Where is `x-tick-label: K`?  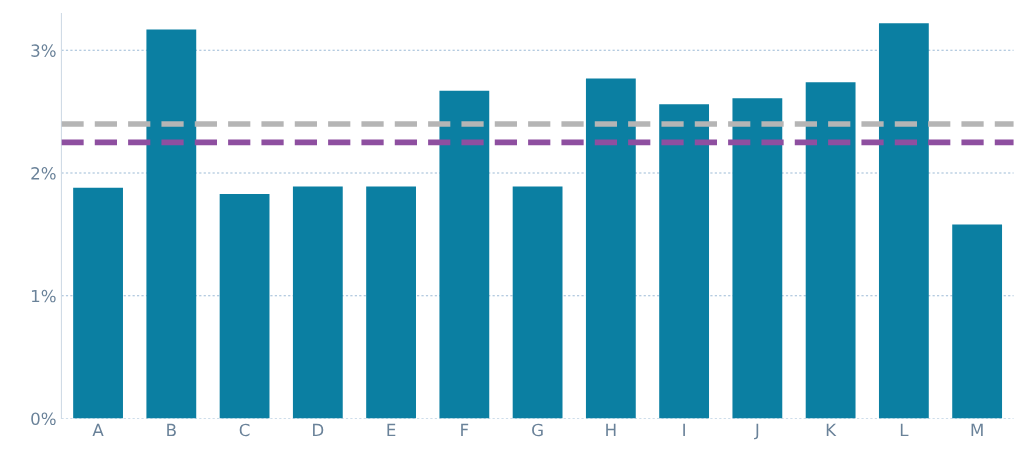
x-tick-label: K is located at coordinates (831, 430).